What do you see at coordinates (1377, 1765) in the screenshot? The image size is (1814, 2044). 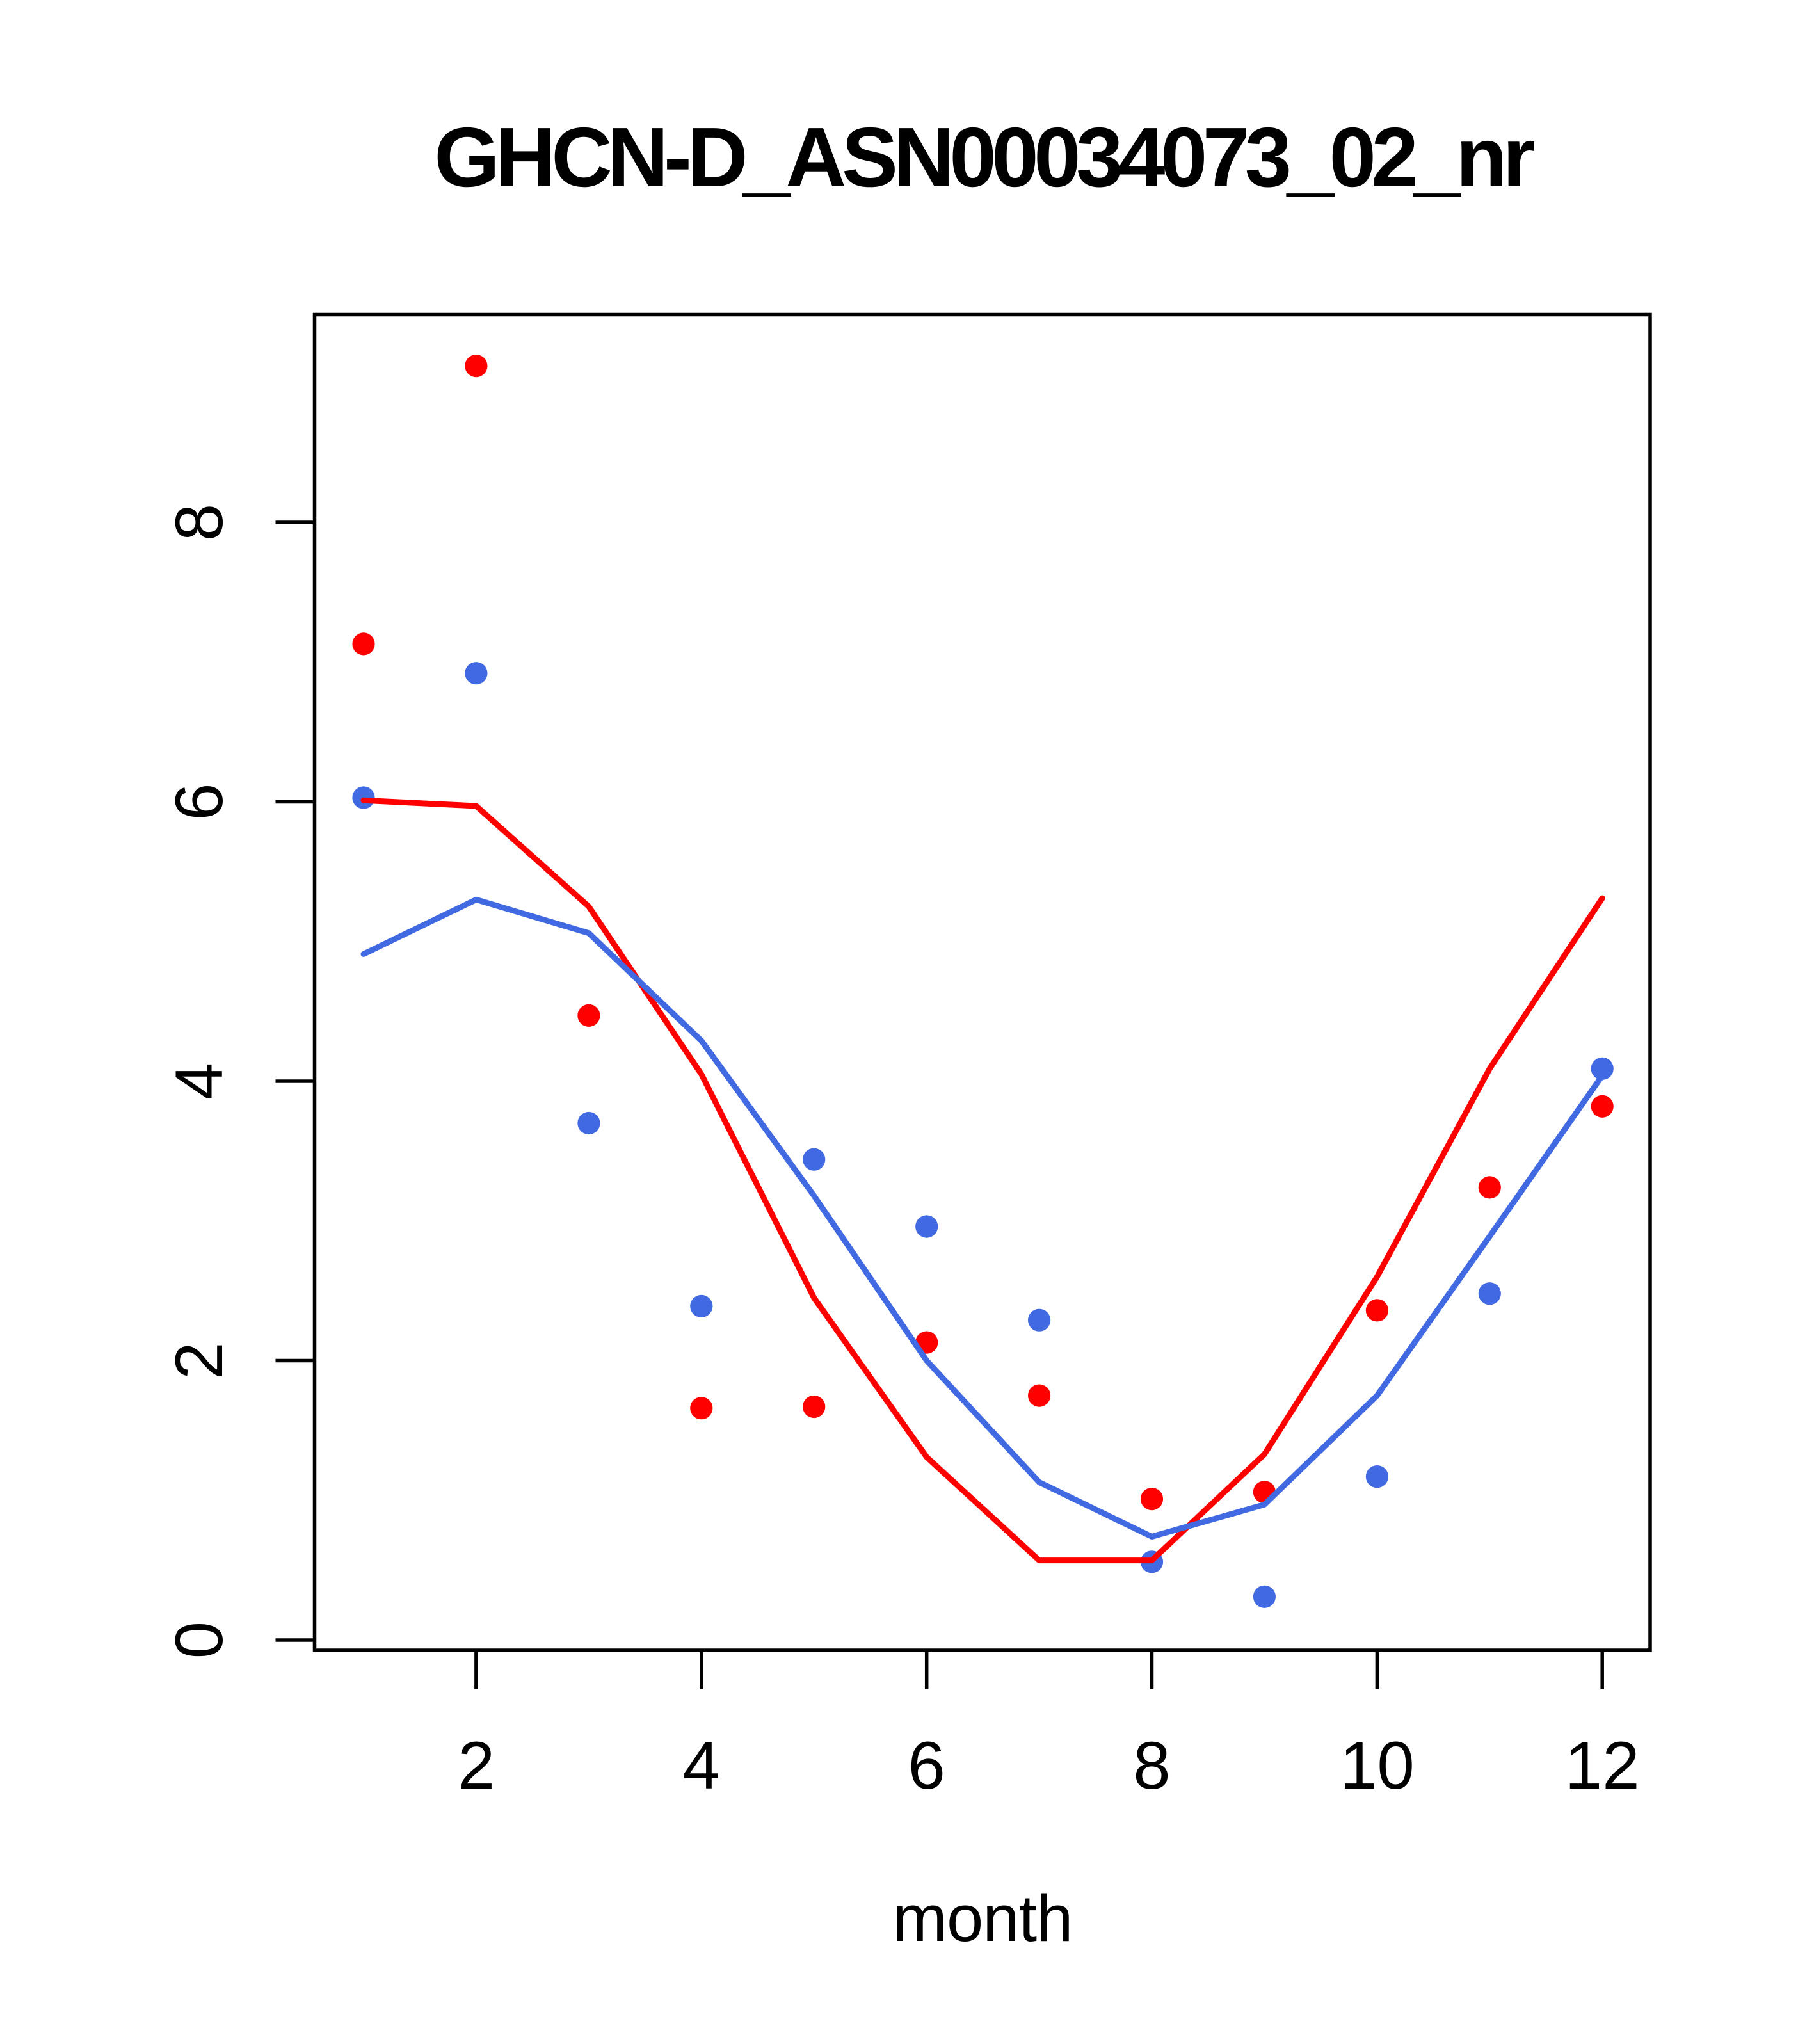 I see `svg-text: 10` at bounding box center [1377, 1765].